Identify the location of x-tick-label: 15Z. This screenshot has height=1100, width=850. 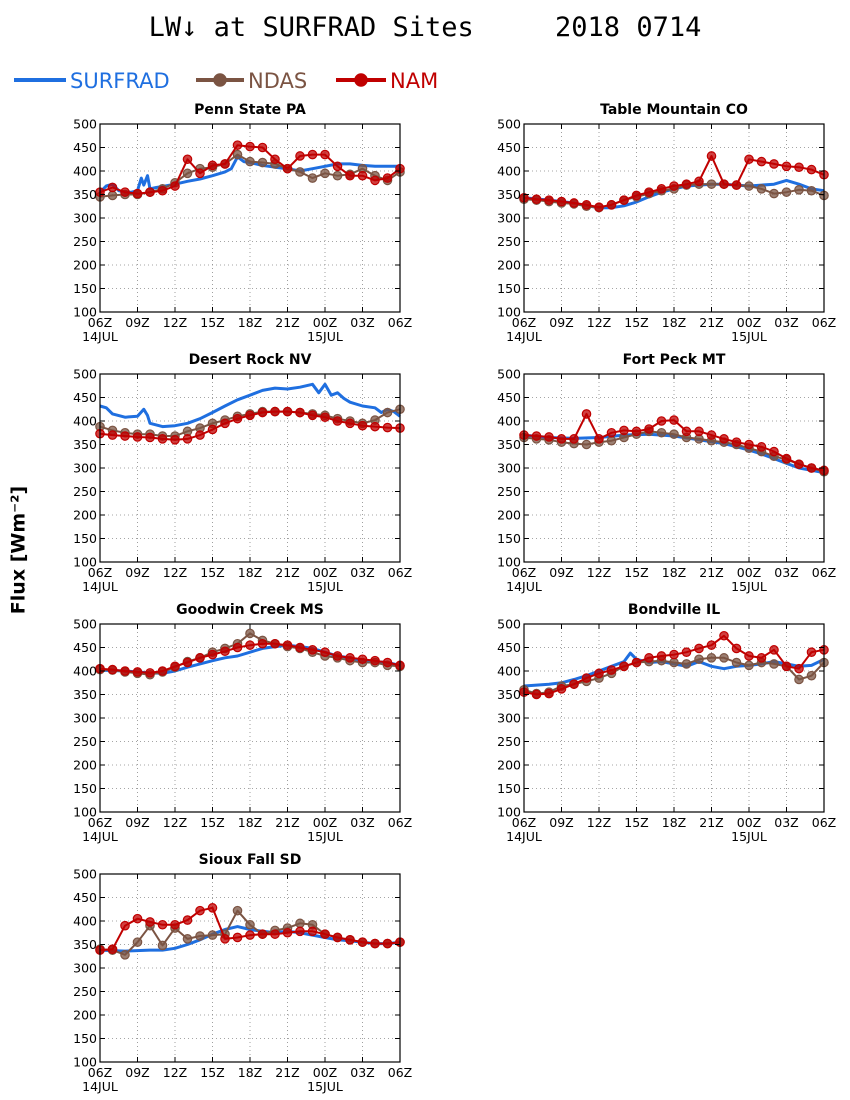
(212, 1072).